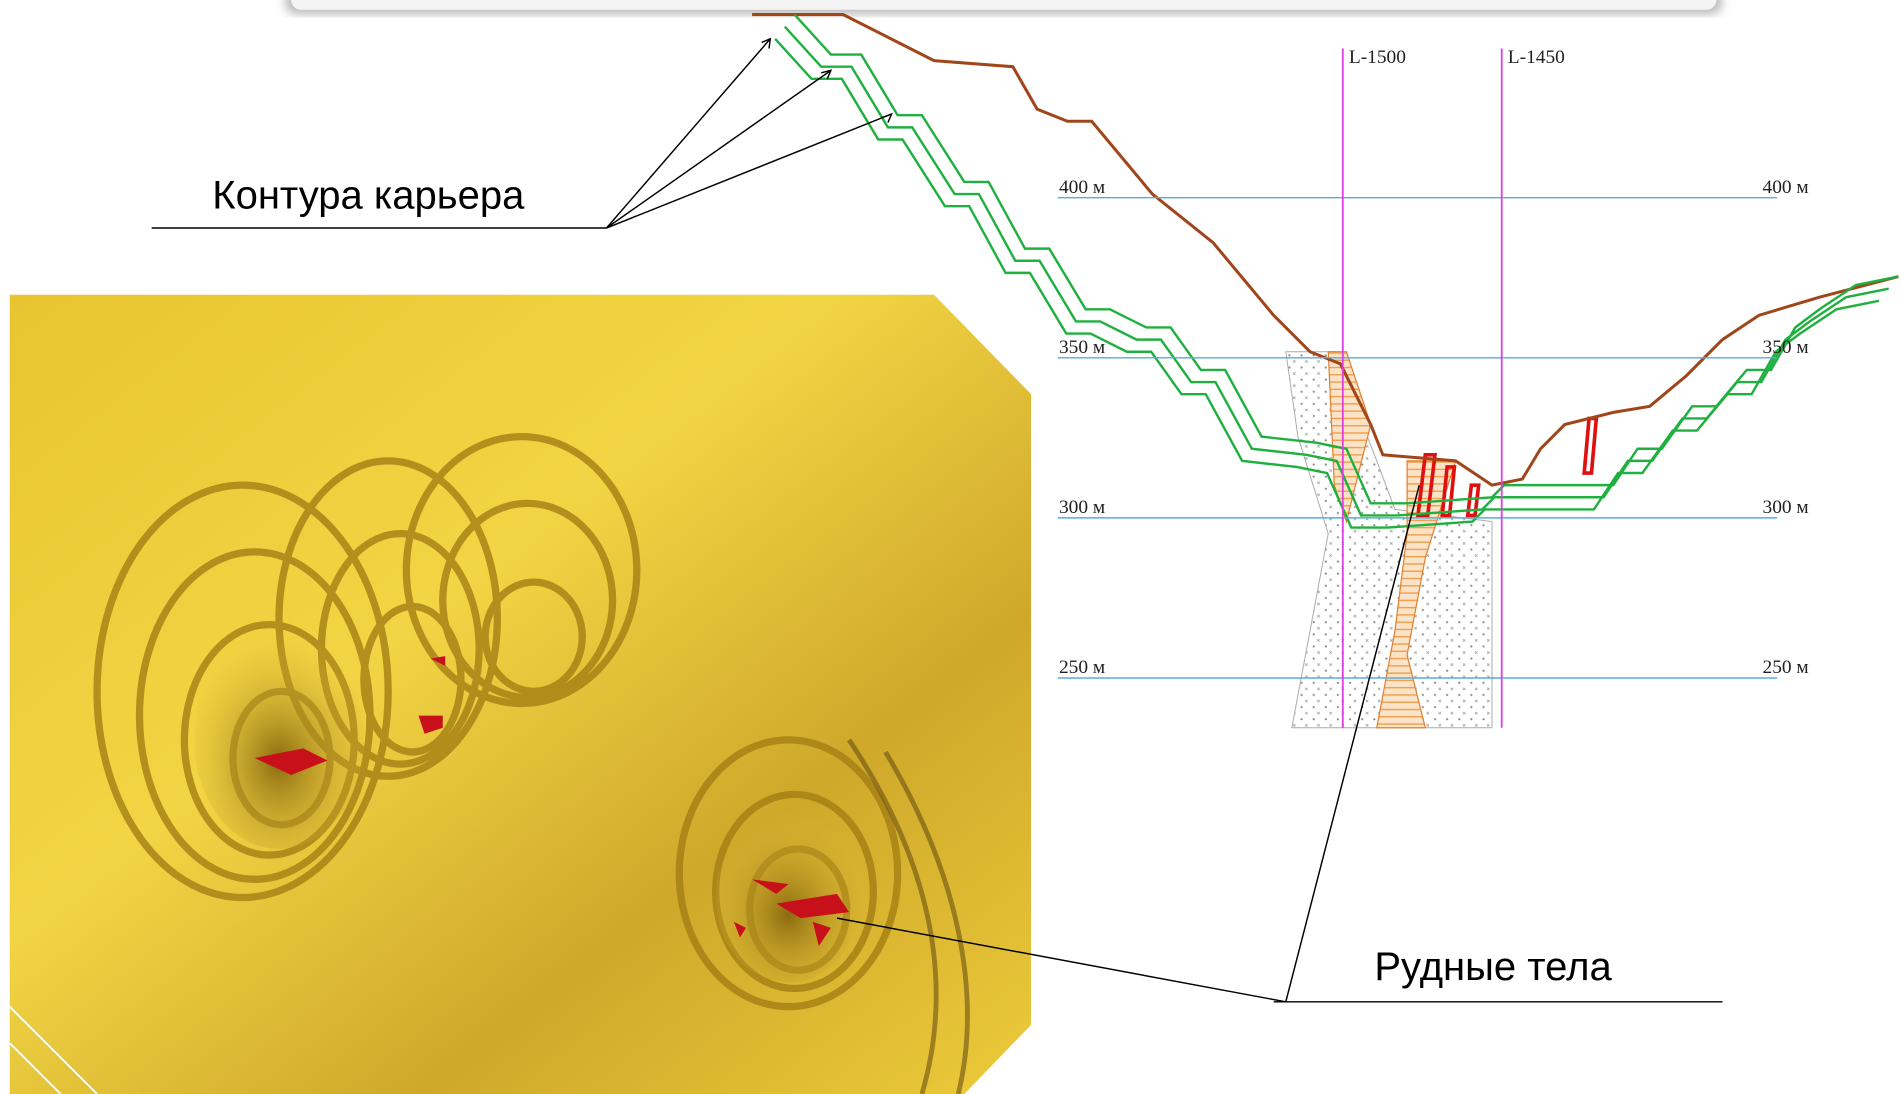  I want to click on pit-contours-label: Контура карьера, so click(368, 196).